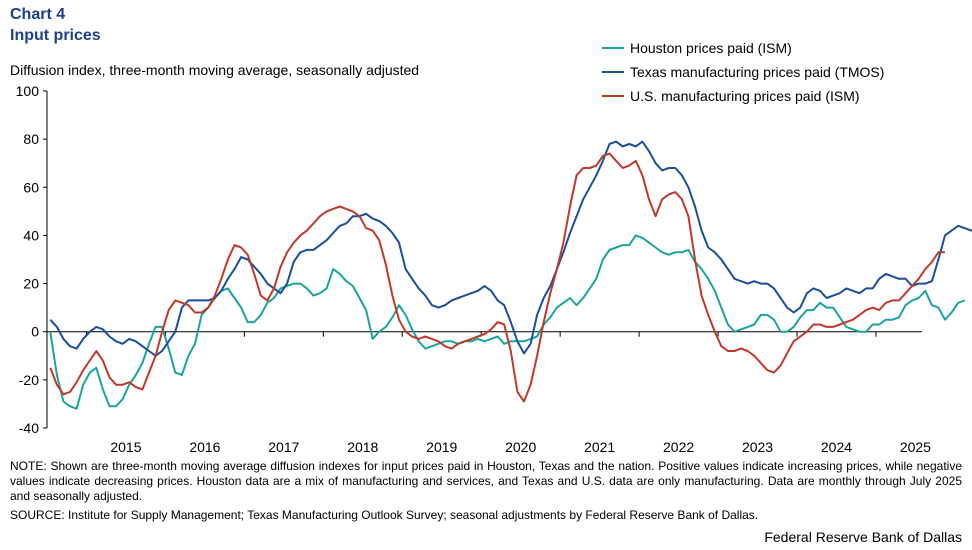 This screenshot has width=972, height=550. I want to click on legend-item-texas: Texas manufacturing prices paid (TMOS), so click(743, 72).